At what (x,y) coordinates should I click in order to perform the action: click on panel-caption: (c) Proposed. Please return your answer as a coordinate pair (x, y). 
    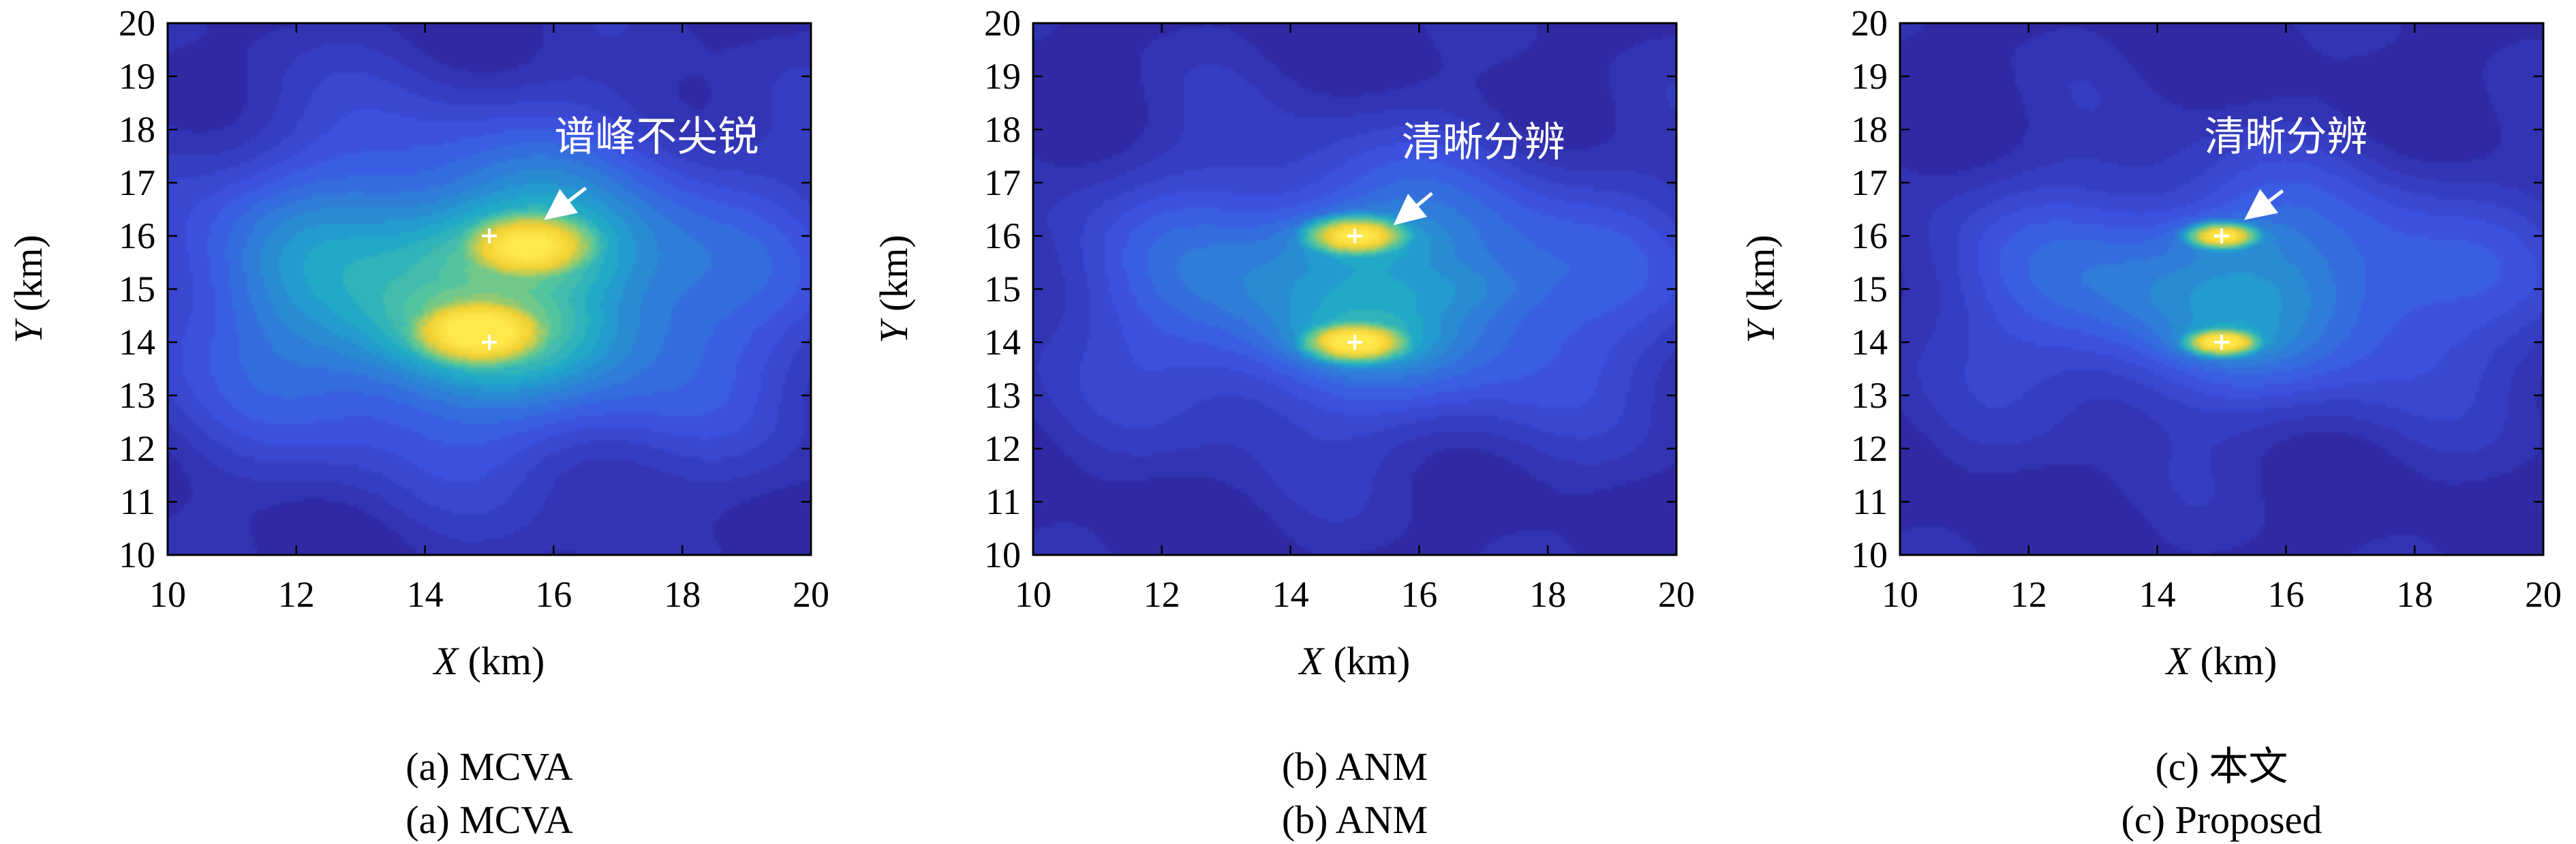
    Looking at the image, I should click on (2221, 820).